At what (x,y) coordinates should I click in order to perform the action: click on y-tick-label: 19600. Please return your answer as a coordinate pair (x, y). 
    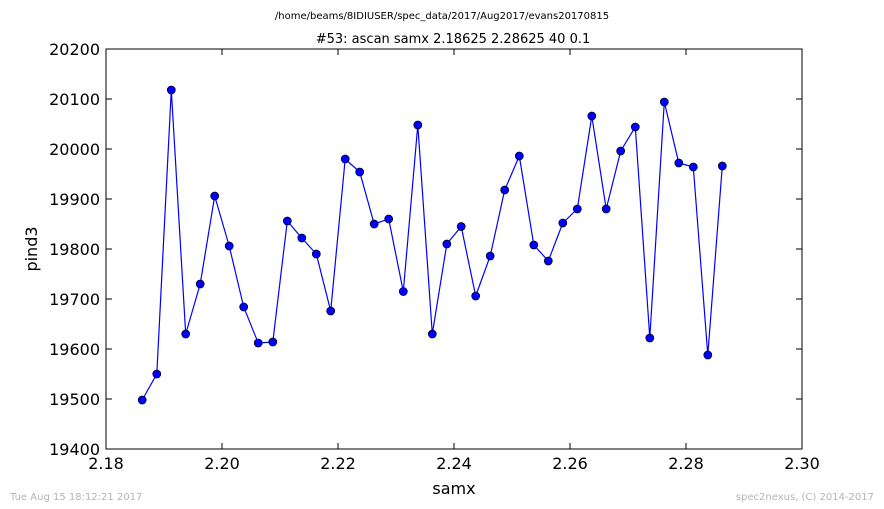
    Looking at the image, I should click on (74, 349).